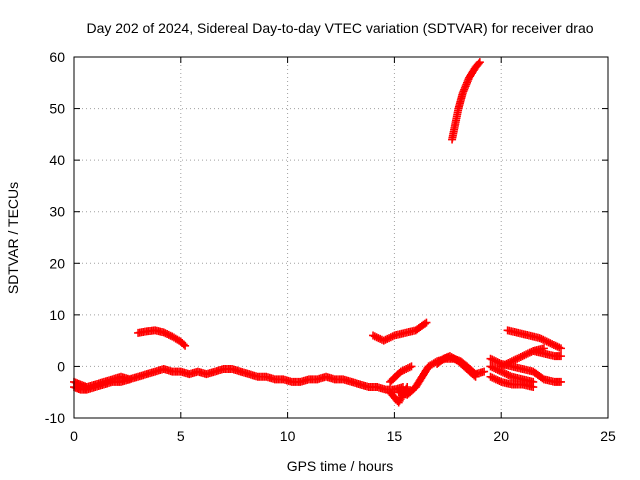  Describe the element at coordinates (57, 315) in the screenshot. I see `y-tick-label: 10` at that location.